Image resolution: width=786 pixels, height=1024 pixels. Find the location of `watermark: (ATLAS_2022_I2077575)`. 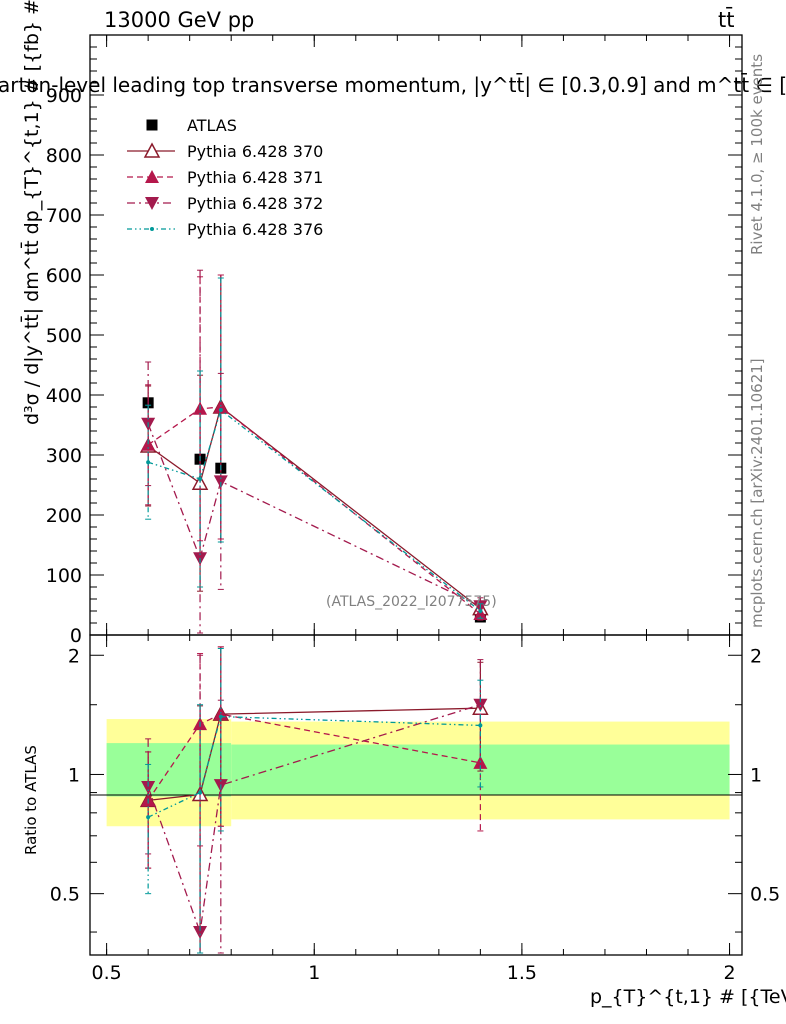

watermark: (ATLAS_2022_I2077575) is located at coordinates (411, 602).